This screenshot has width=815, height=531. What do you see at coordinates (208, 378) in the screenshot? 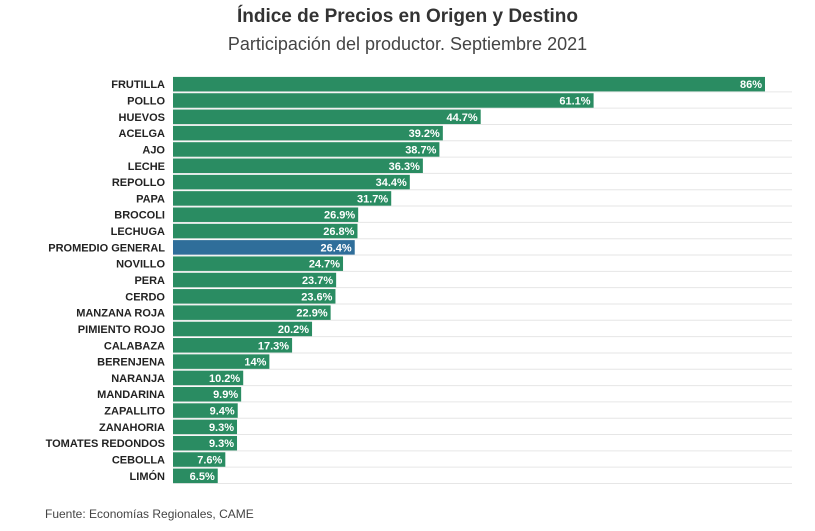
I see `bar-naranja` at bounding box center [208, 378].